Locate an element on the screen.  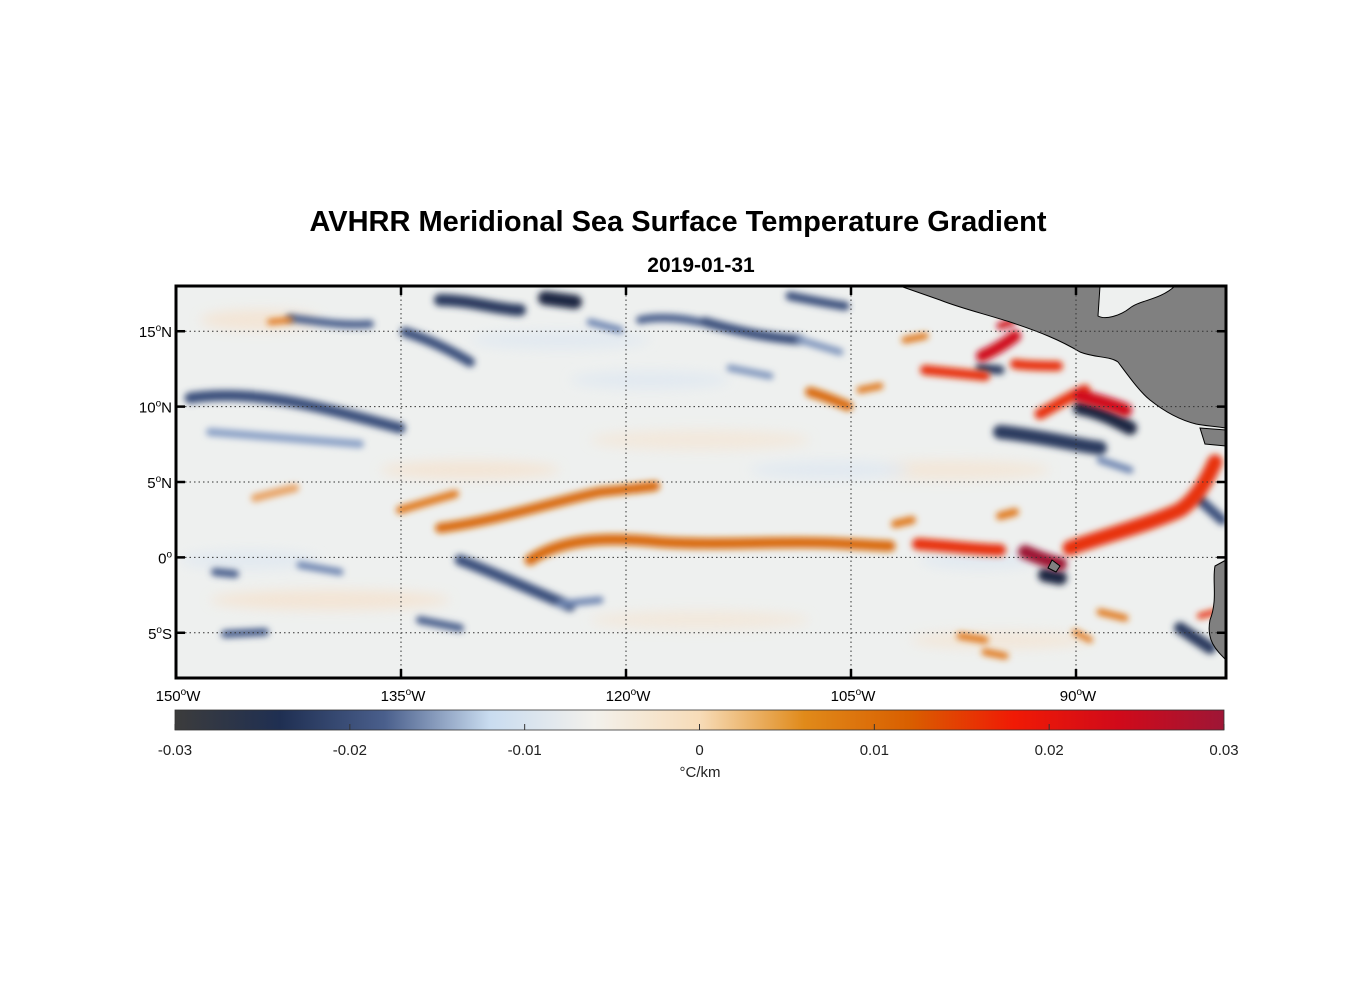
colorbar-tick-label: 0.01 is located at coordinates (874, 750).